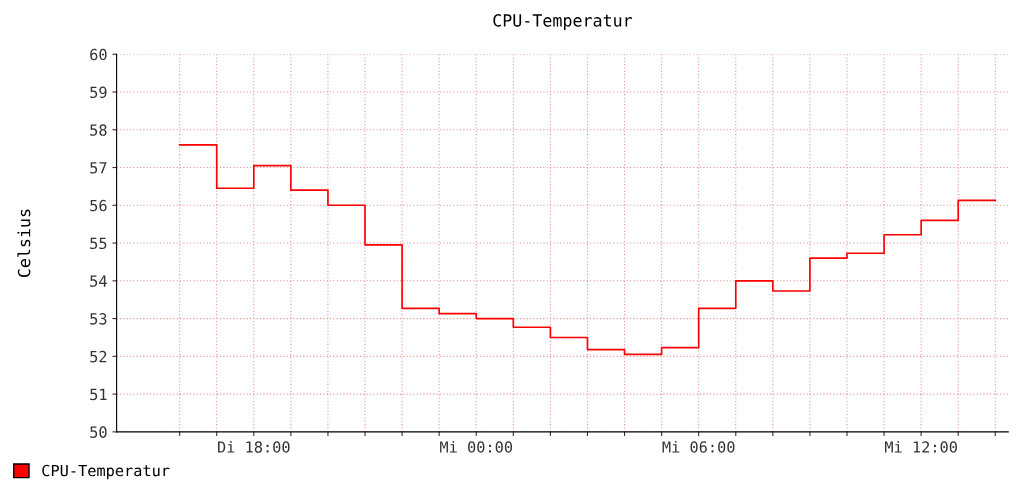 This screenshot has width=1032, height=493. Describe the element at coordinates (98, 356) in the screenshot. I see `y-tick-label: 52` at that location.